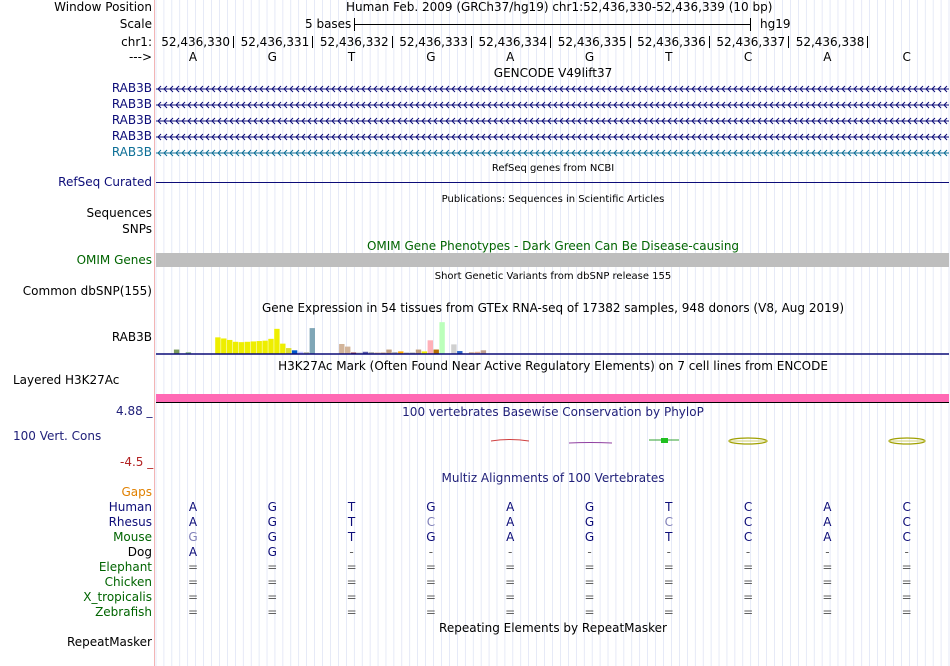  What do you see at coordinates (830, 42) in the screenshot?
I see `ruler-position: 52,436,338` at bounding box center [830, 42].